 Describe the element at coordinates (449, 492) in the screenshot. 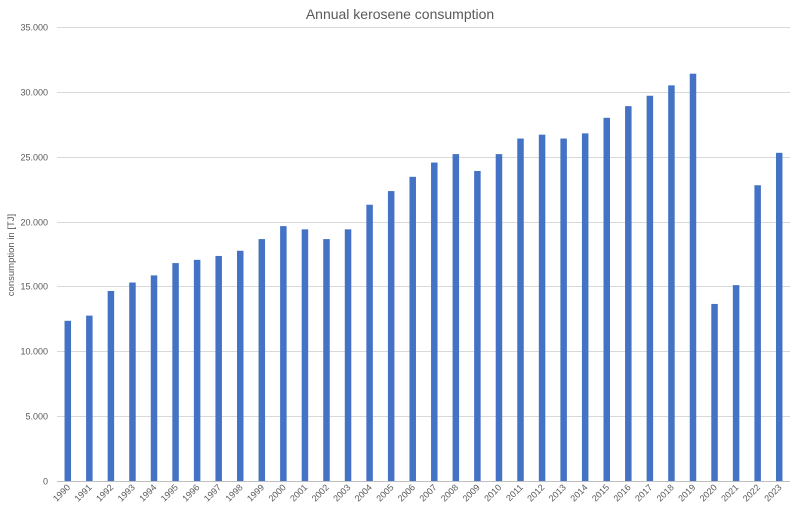

I see `x-tick-label: 2008` at that location.